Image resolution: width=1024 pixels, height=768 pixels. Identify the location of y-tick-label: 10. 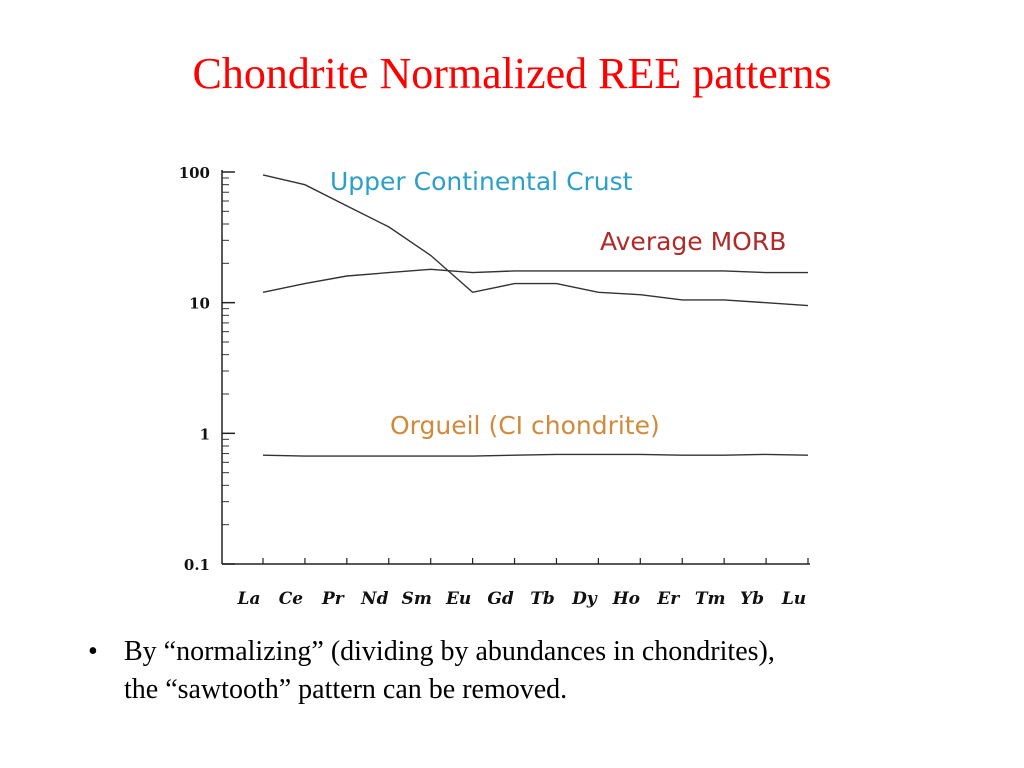
(199, 304).